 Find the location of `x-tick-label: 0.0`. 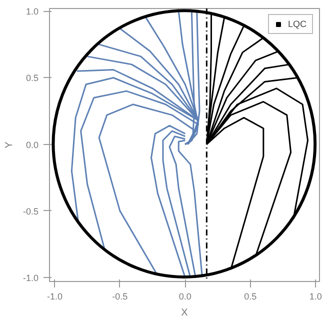

x-tick-label: 0.0 is located at coordinates (185, 297).